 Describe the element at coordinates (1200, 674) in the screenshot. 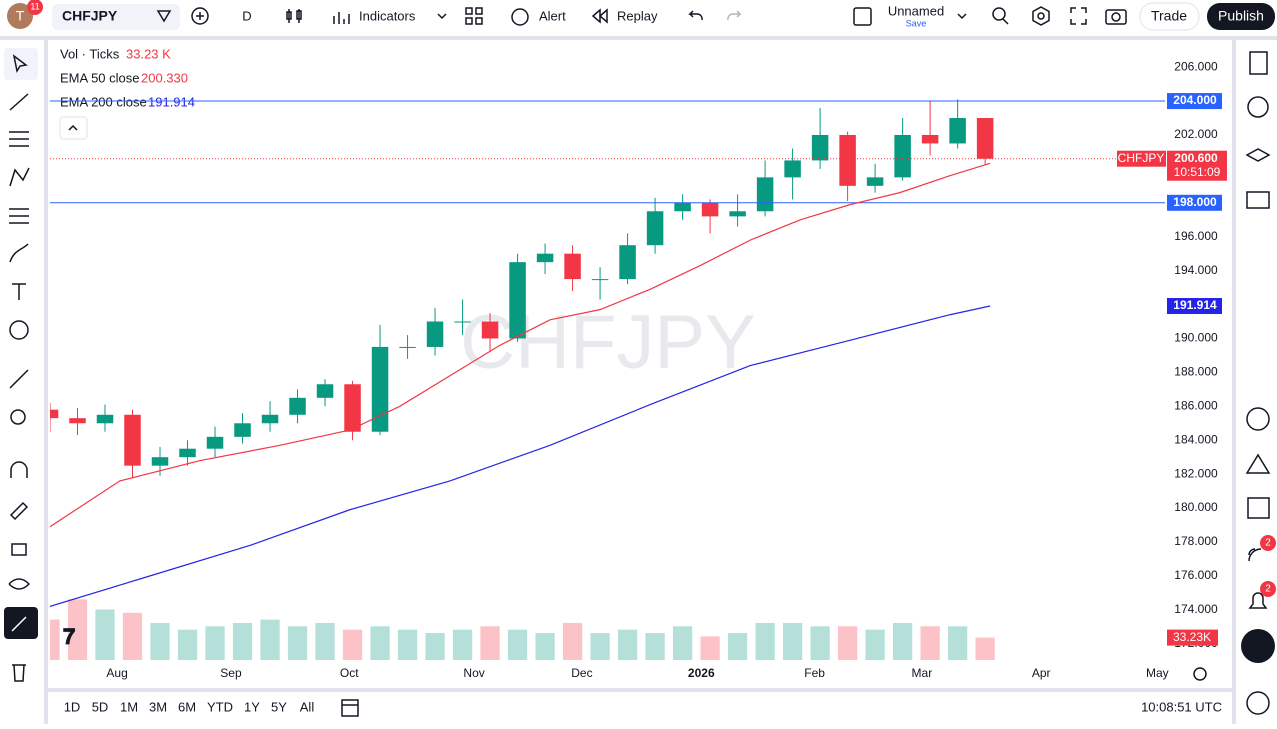

I see `axis-settings` at that location.